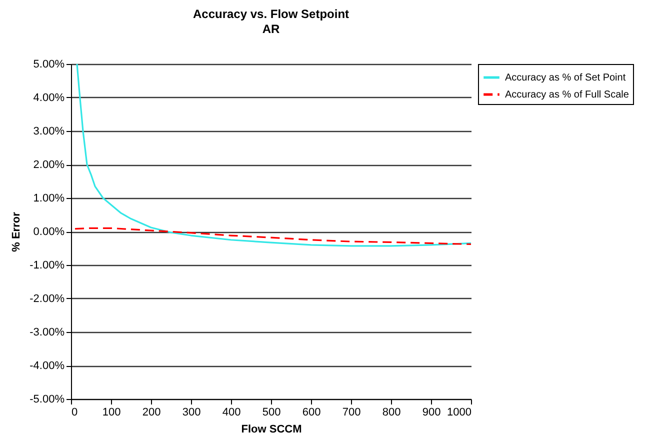 The width and height of the screenshot is (650, 444). I want to click on x-axis-title: Flow SCCM, so click(271, 430).